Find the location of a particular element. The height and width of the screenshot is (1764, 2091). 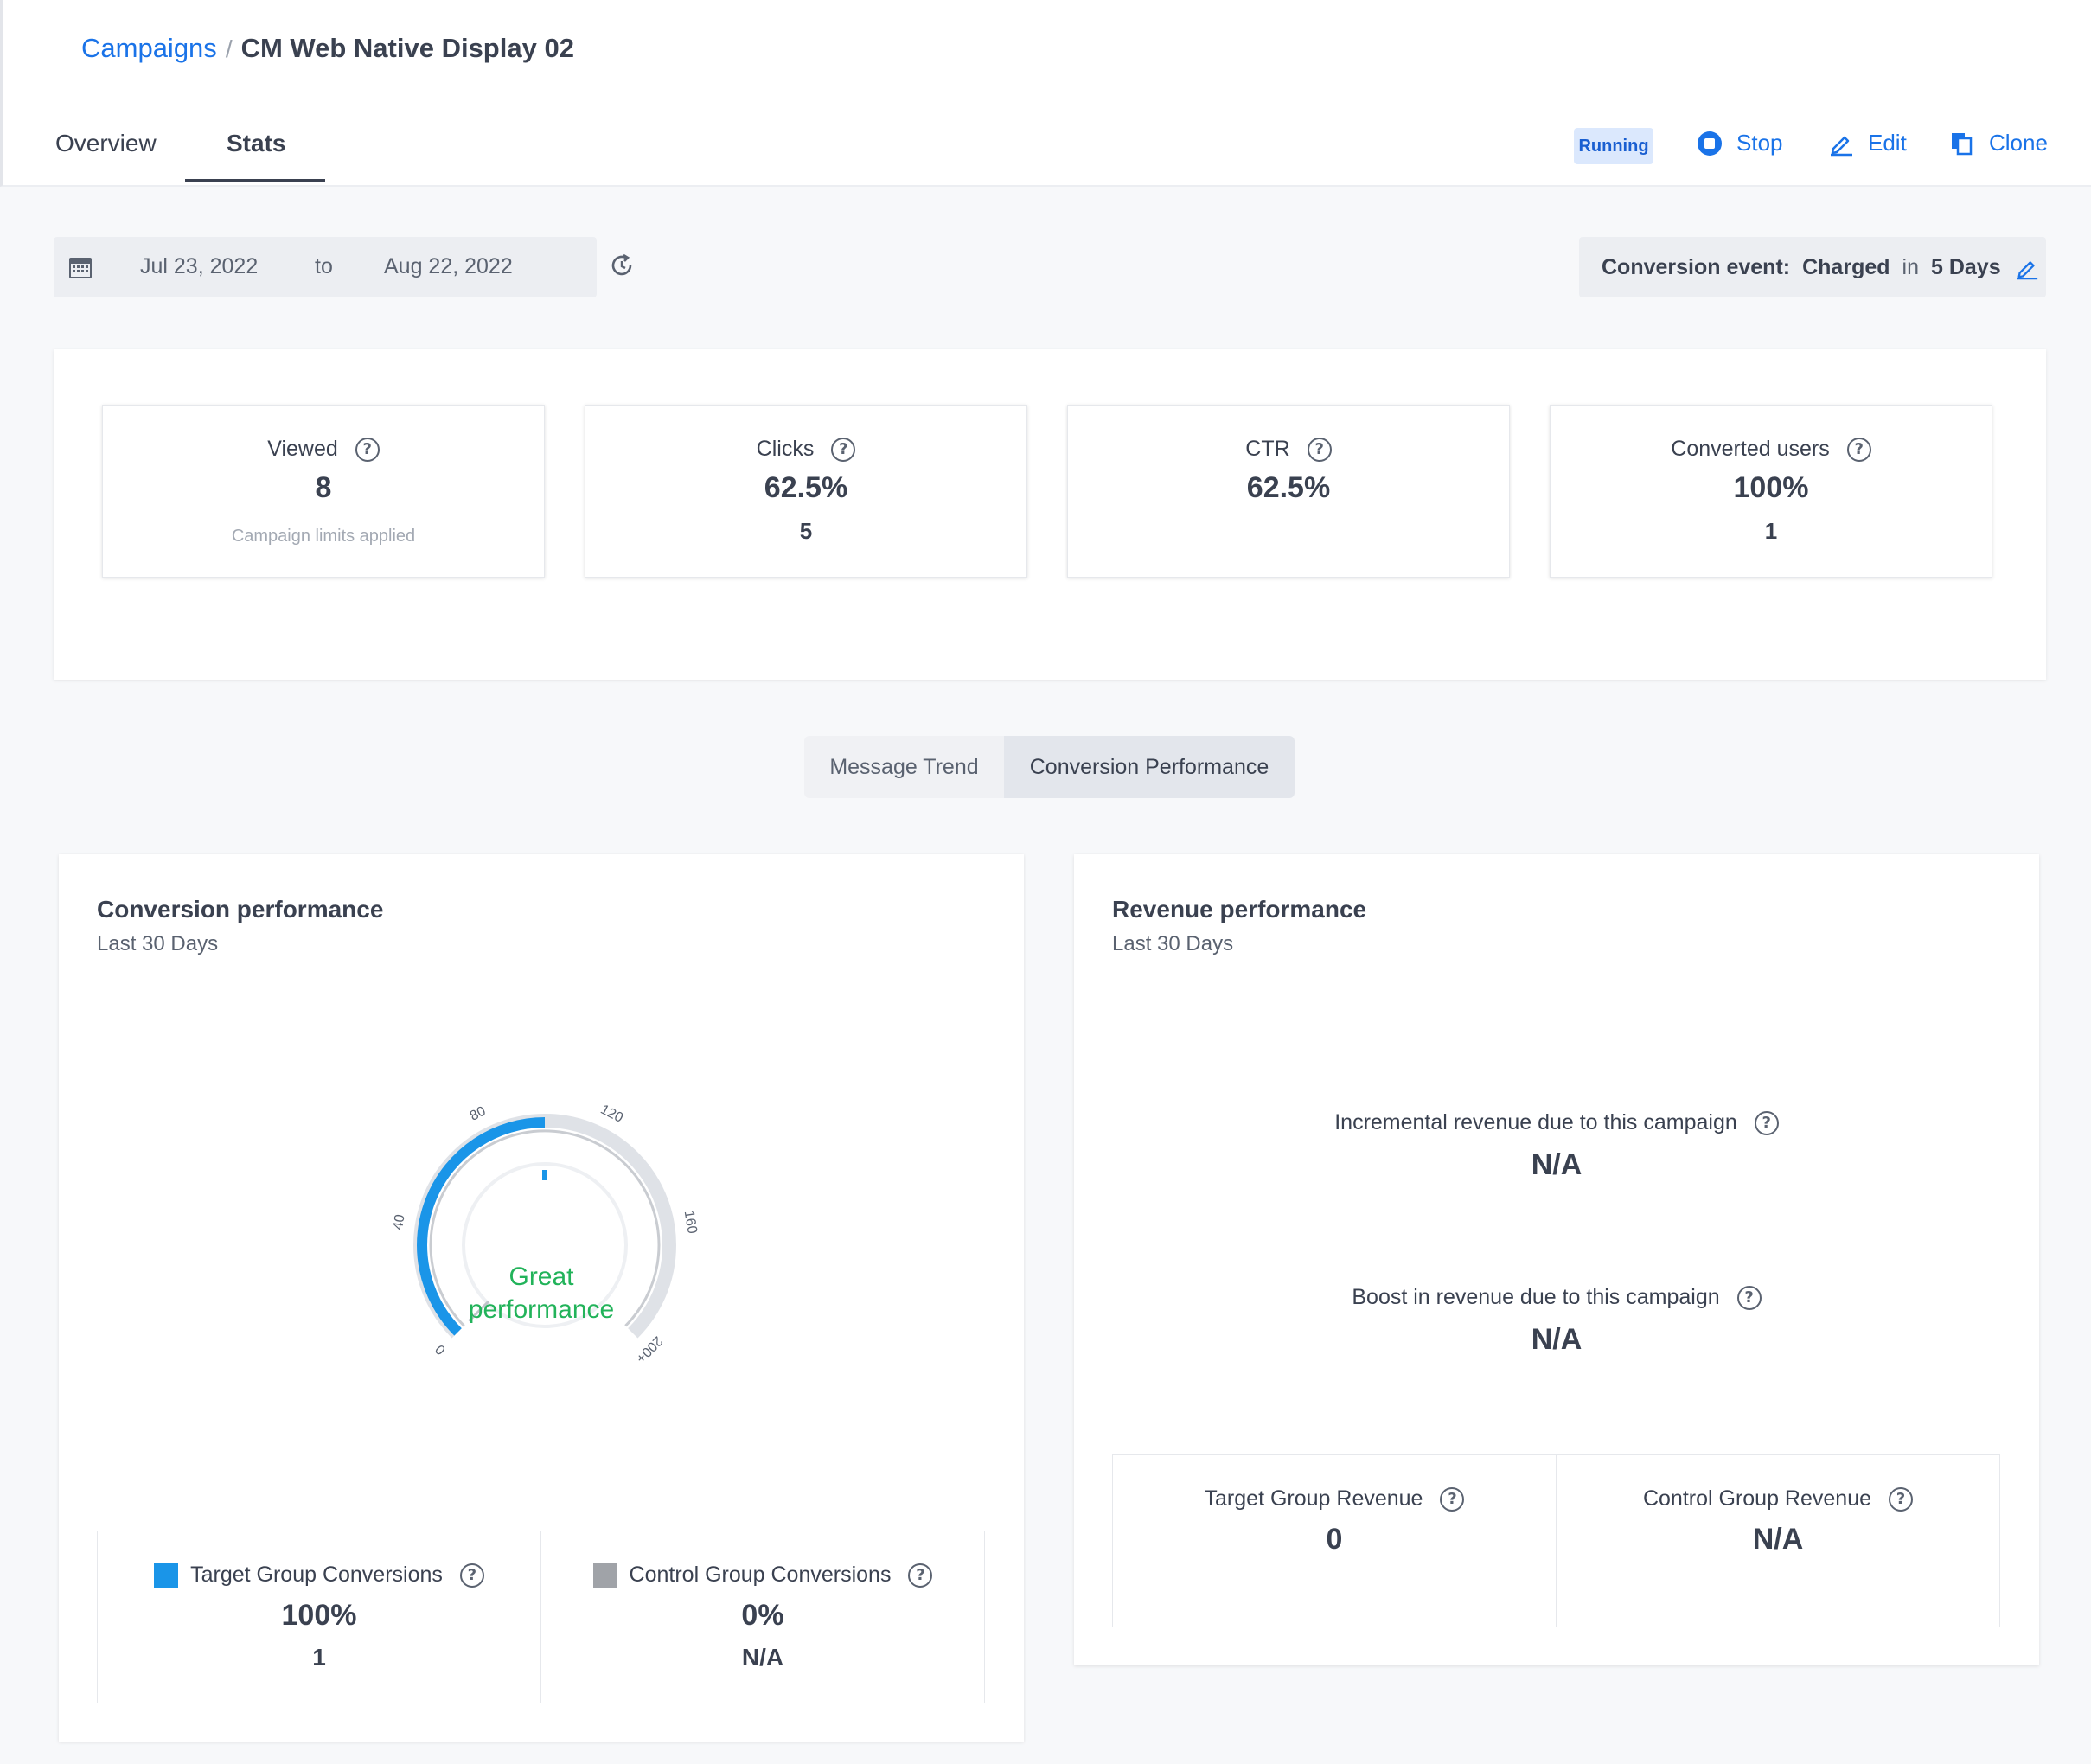

target-revenue-value: 0 is located at coordinates (1334, 1539).